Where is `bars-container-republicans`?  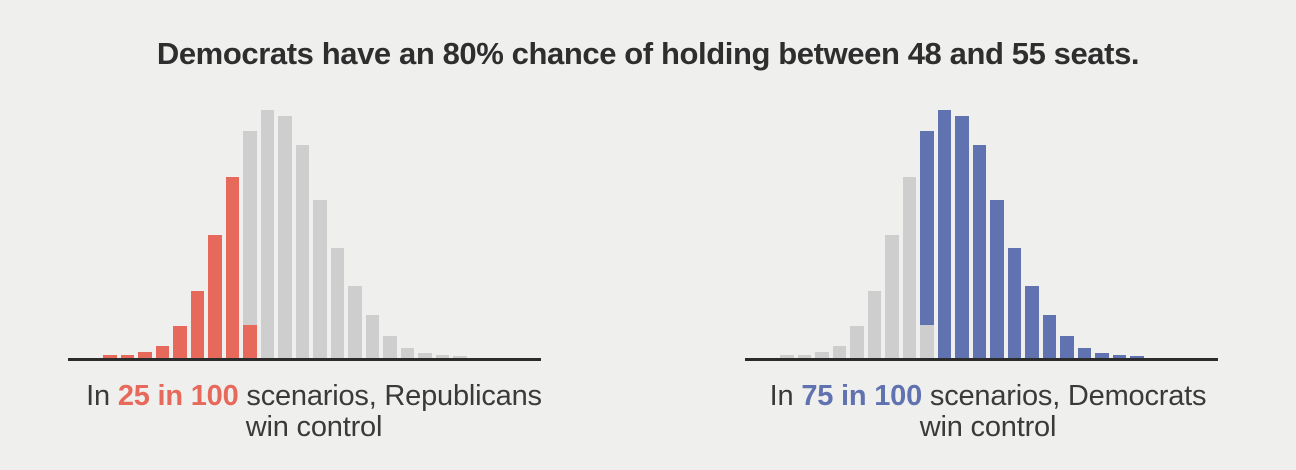 bars-container-republicans is located at coordinates (285, 234).